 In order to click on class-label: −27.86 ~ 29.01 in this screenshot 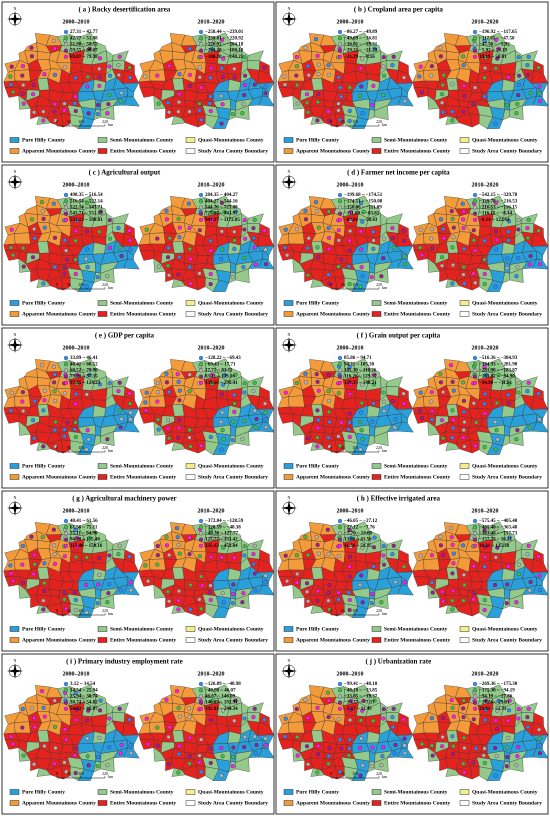, I will do `click(494, 703)`.